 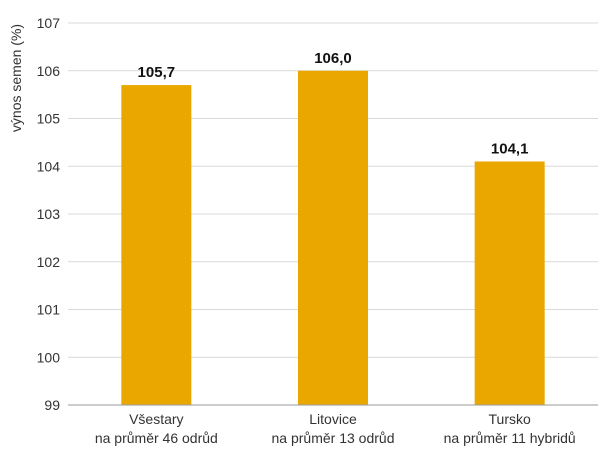 What do you see at coordinates (156, 419) in the screenshot?
I see `category-label-line1: Všestary` at bounding box center [156, 419].